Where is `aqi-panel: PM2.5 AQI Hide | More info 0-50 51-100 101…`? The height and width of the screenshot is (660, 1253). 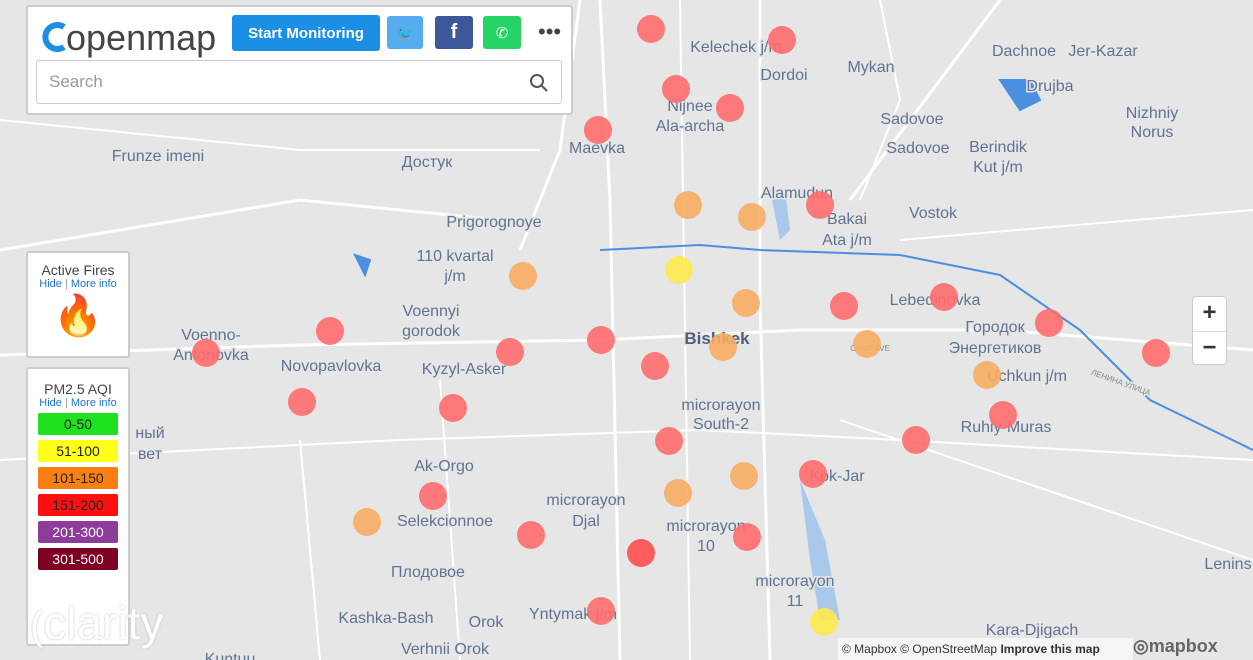 aqi-panel: PM2.5 AQI Hide | More info 0-50 51-100 101… is located at coordinates (78, 506).